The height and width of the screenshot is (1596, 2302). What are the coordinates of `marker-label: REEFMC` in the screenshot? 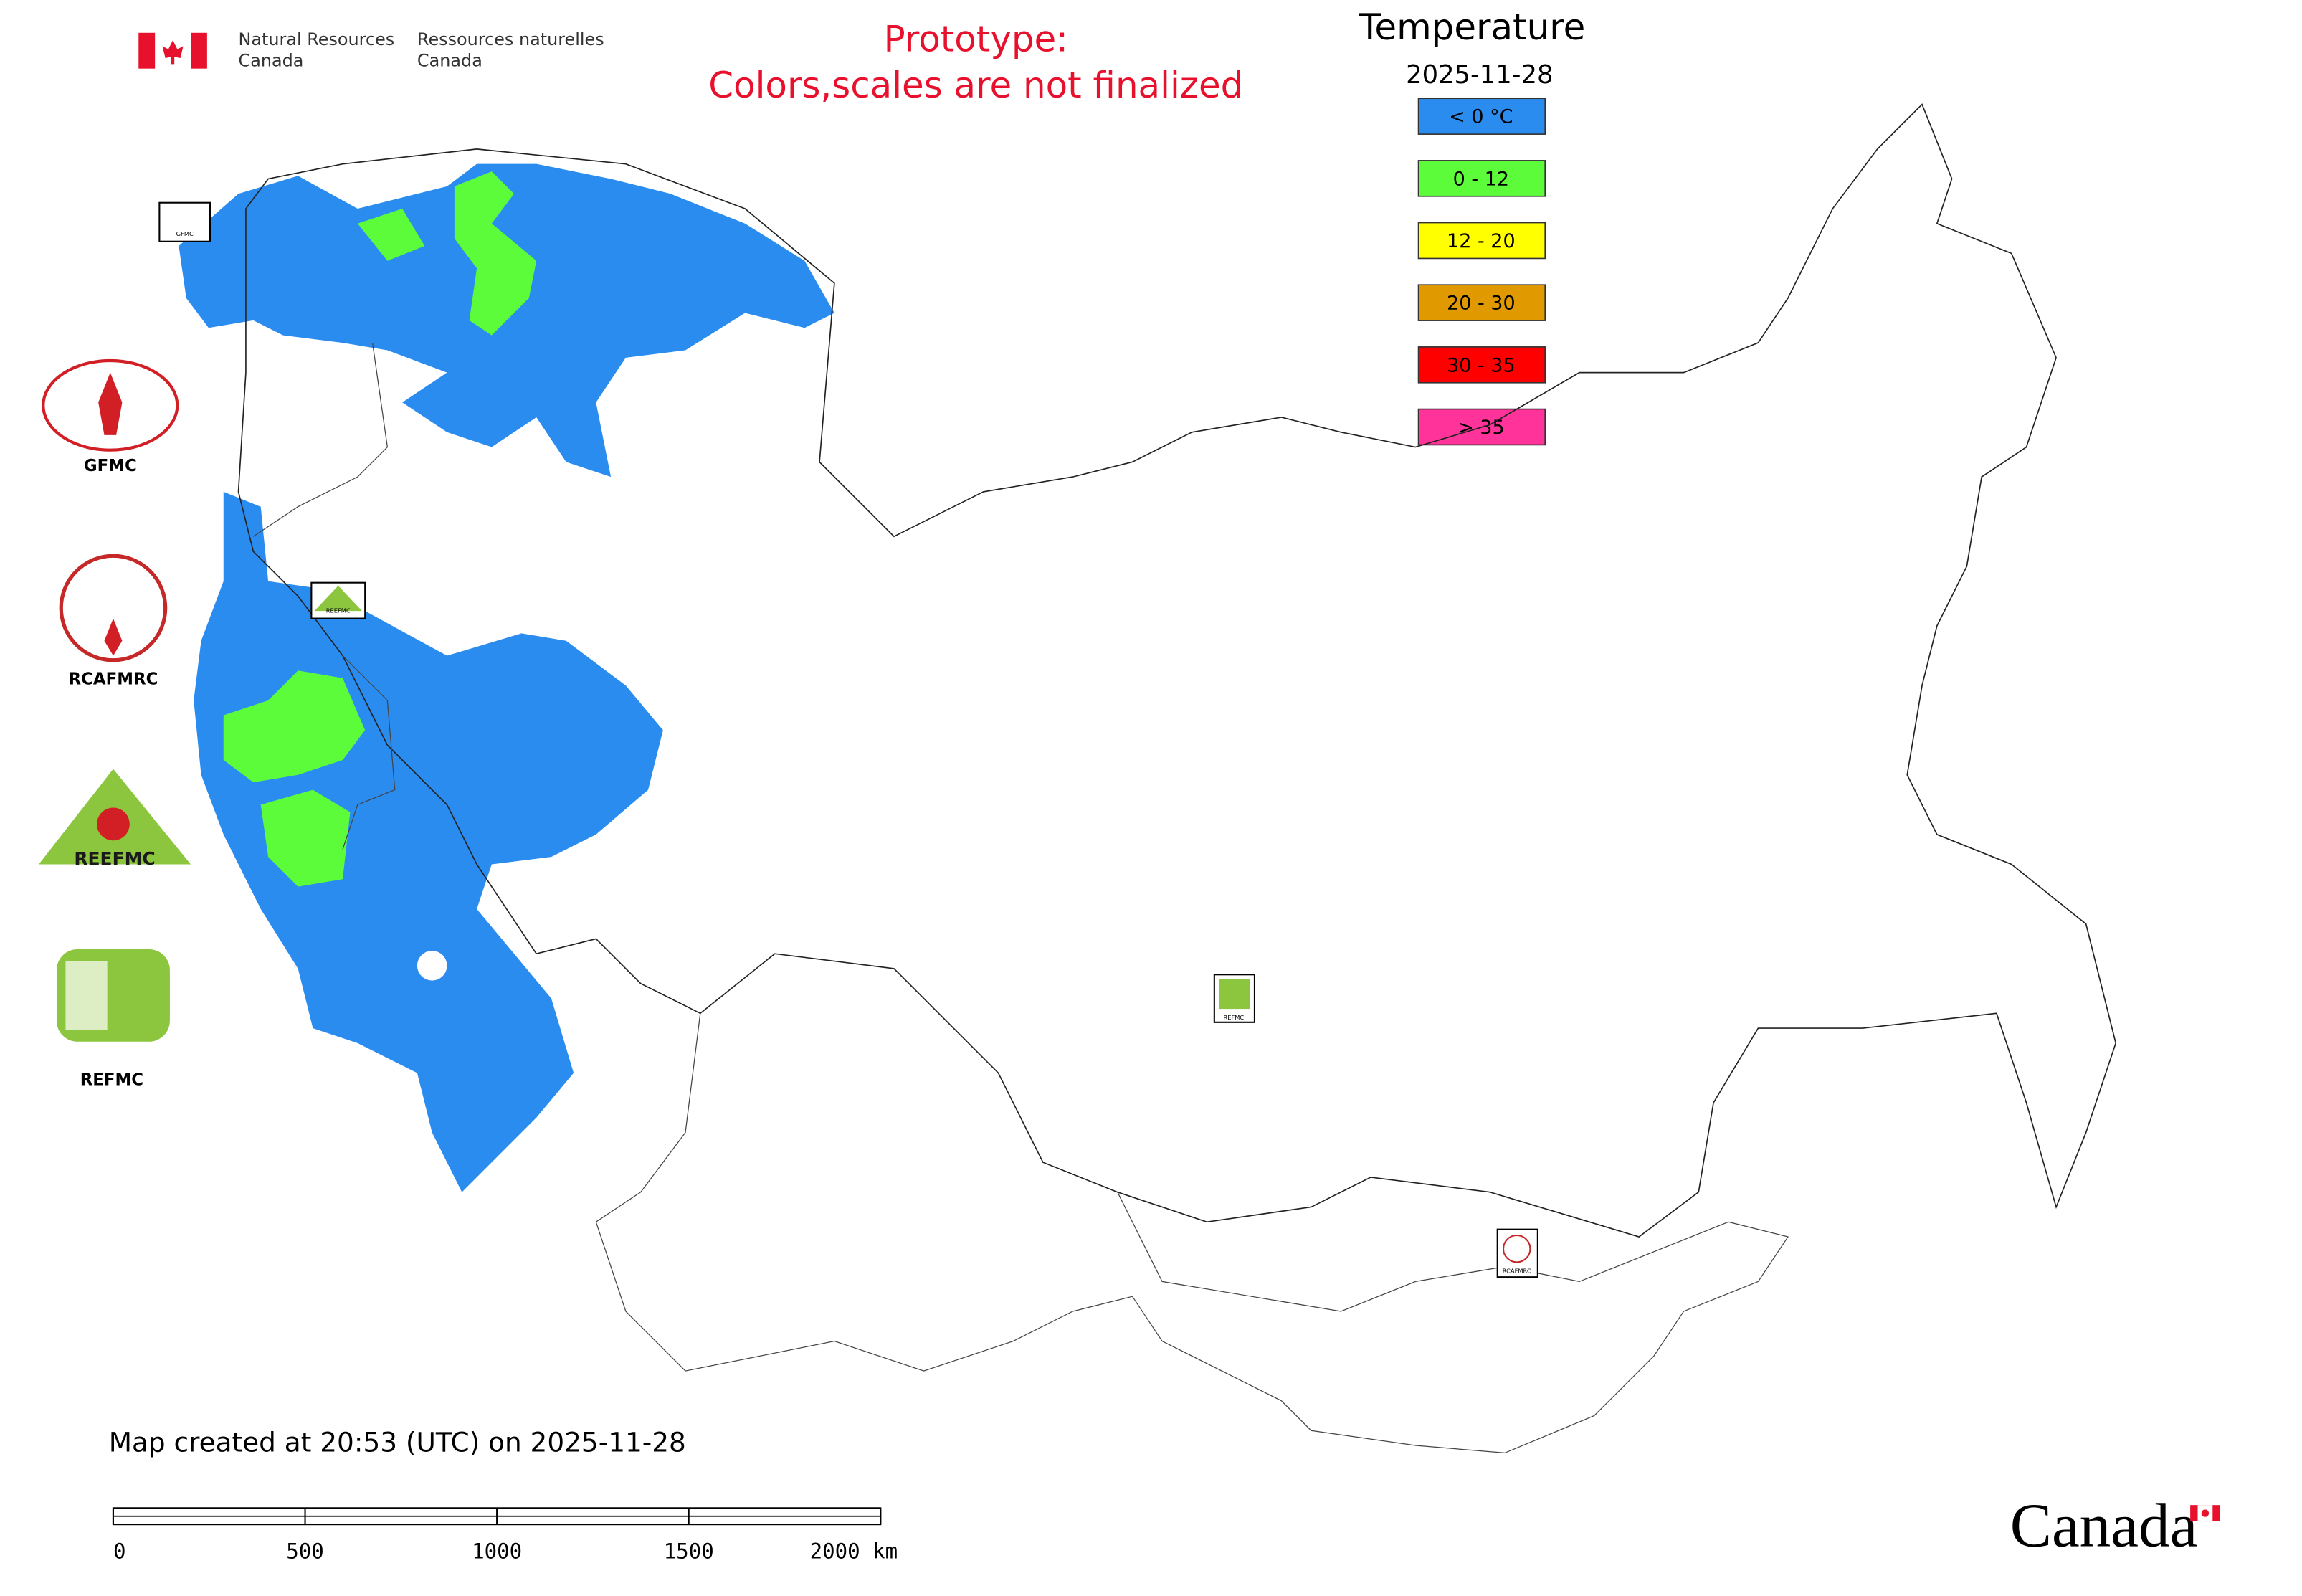 It's located at (339, 610).